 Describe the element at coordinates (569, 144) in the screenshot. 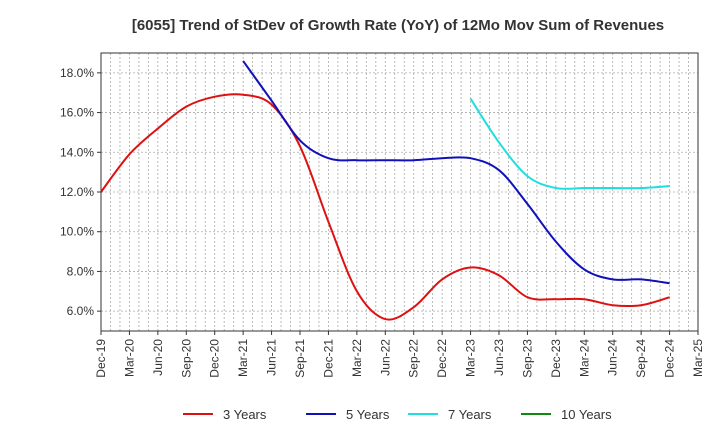

I see `series-line-7-years` at that location.